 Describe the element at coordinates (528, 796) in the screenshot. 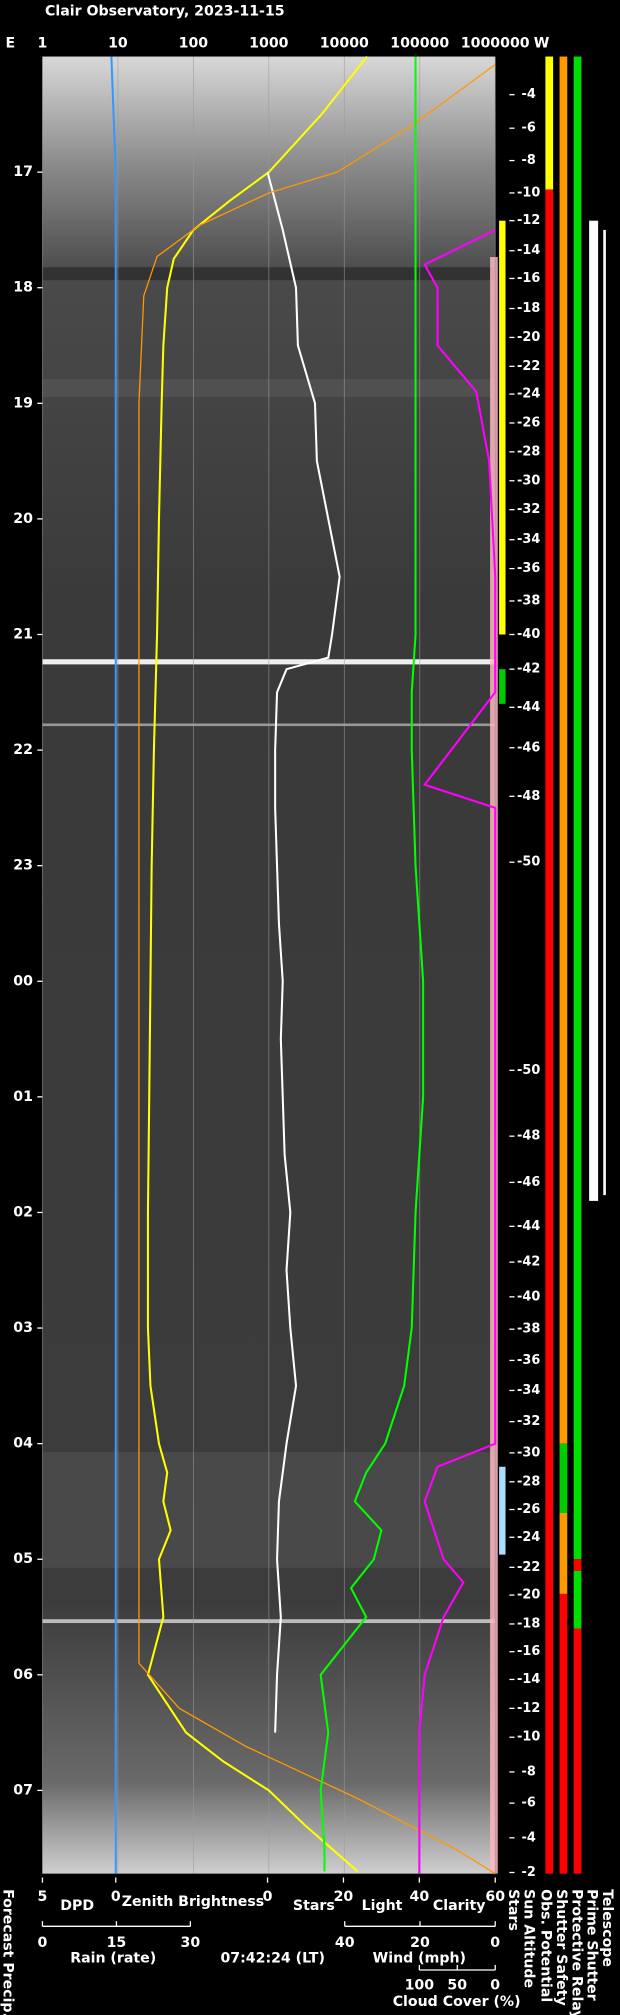

I see `sun-altitude-label: -48` at that location.